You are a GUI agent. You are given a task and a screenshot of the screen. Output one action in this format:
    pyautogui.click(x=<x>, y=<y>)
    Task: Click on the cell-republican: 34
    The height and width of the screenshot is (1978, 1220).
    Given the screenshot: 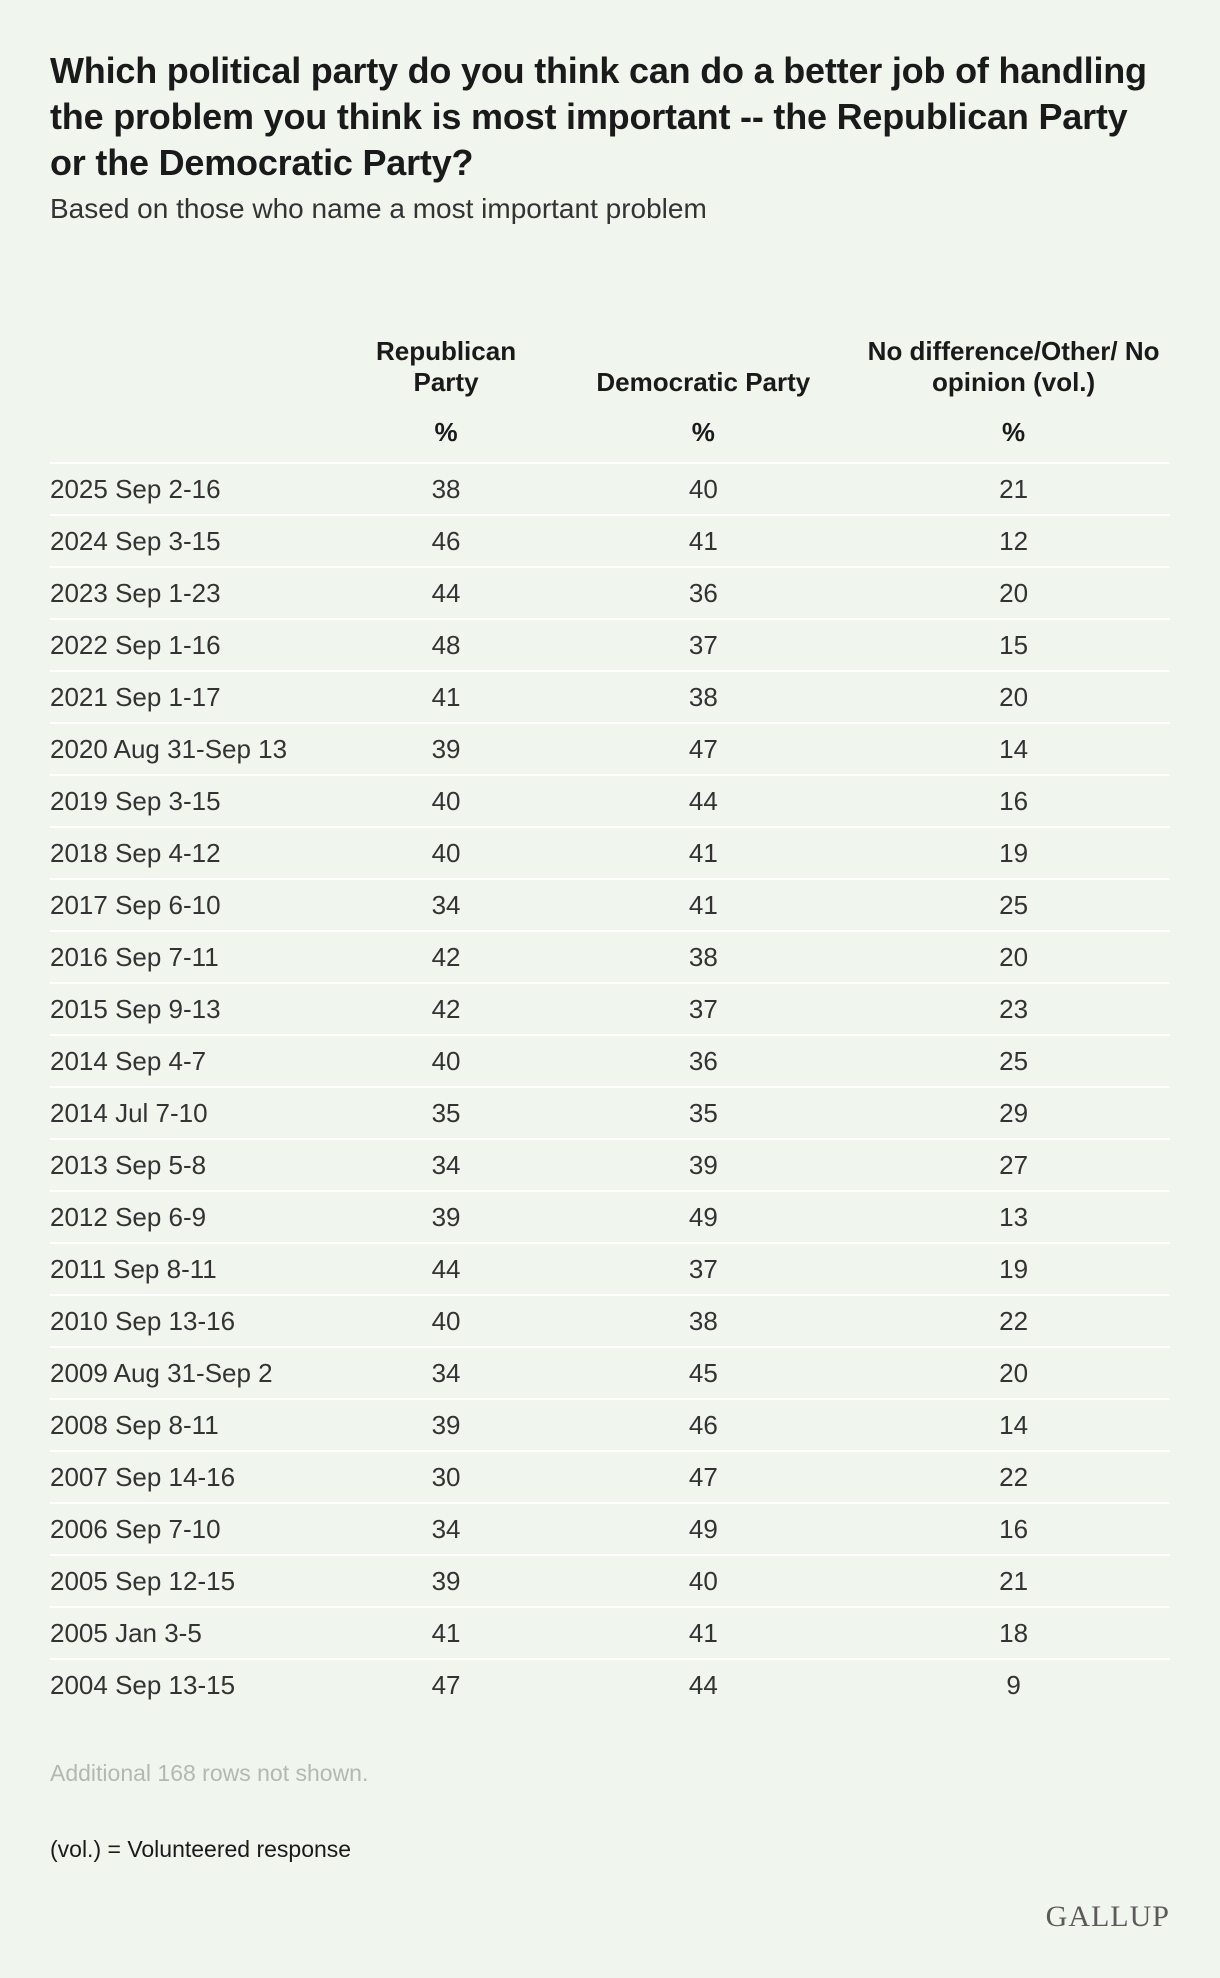 What is the action you would take?
    pyautogui.click(x=446, y=1372)
    